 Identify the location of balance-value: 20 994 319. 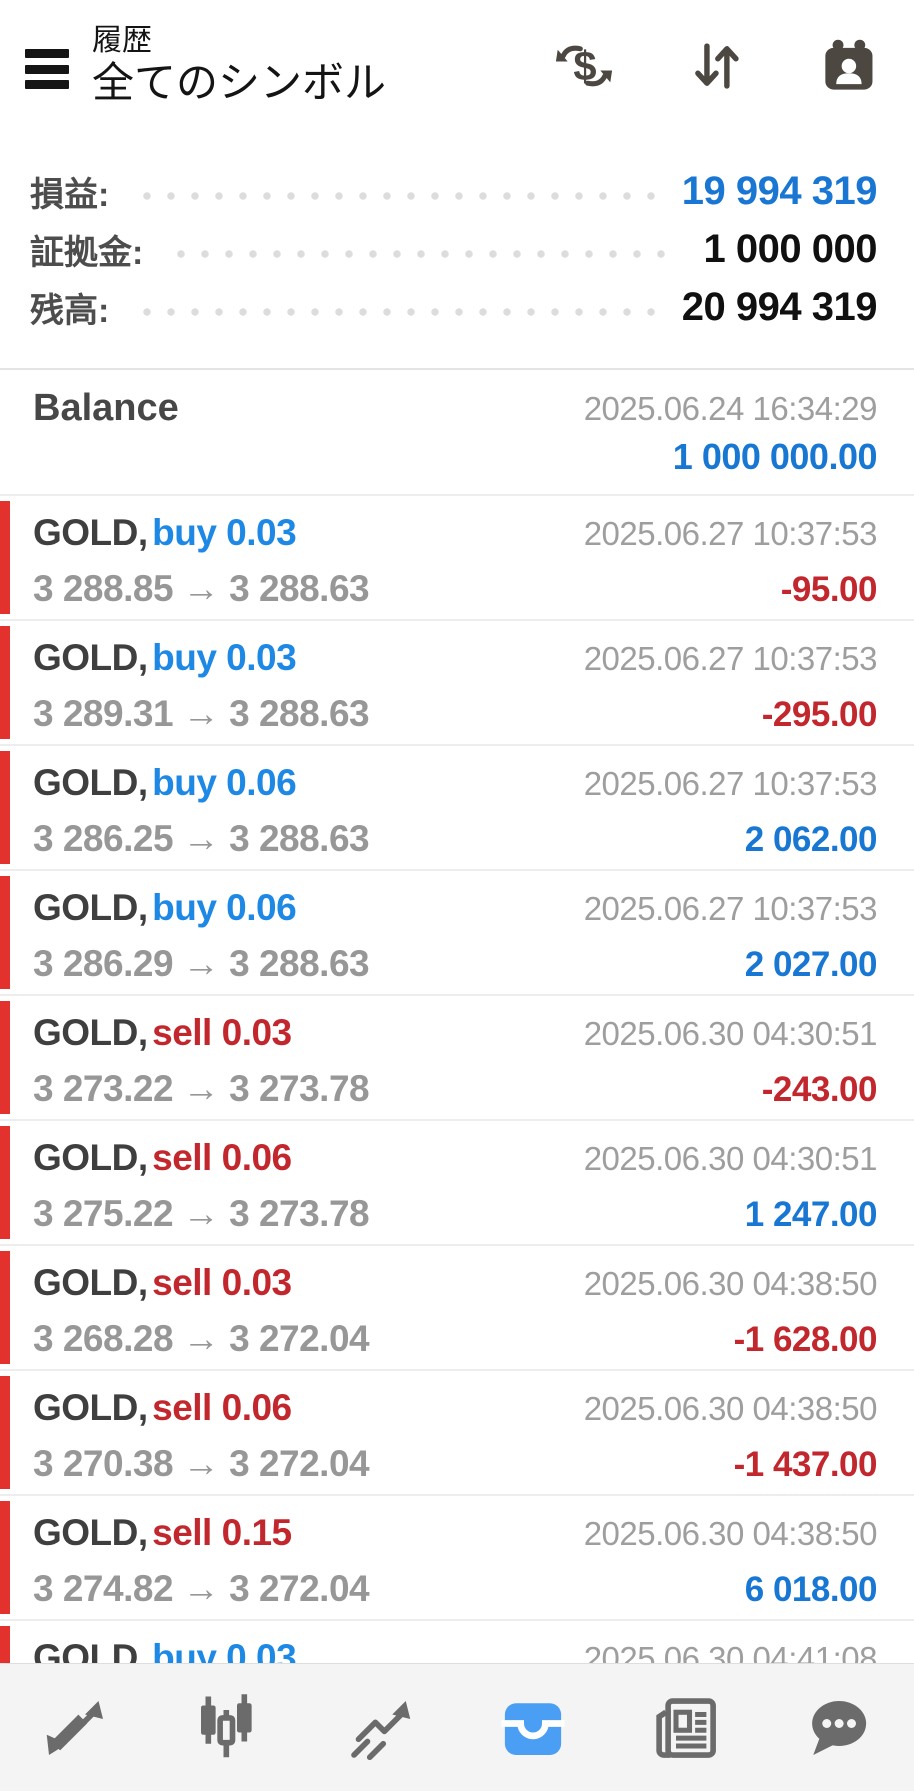
(779, 306).